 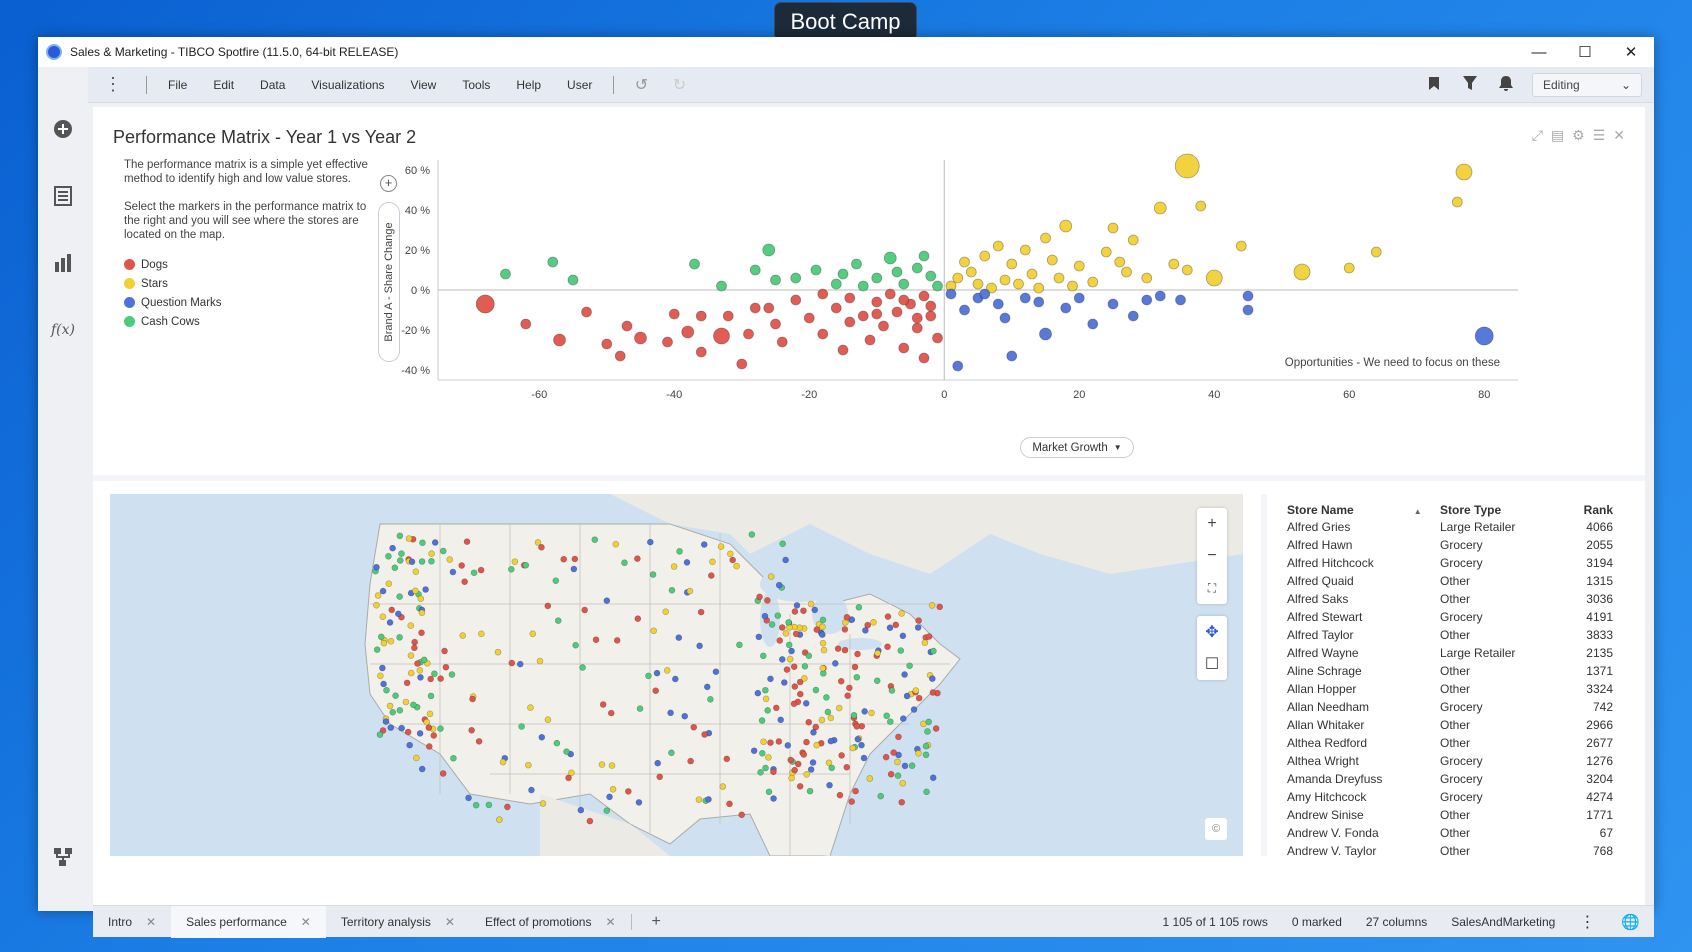 I want to click on mode-dropdown: Editing ⌄, so click(x=1587, y=85).